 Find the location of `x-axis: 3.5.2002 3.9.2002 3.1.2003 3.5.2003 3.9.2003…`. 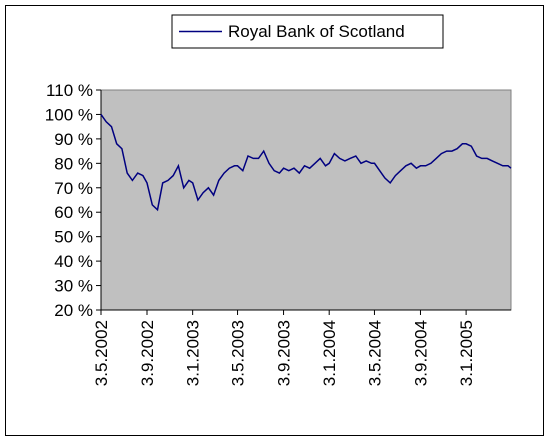

x-axis: 3.5.2002 3.9.2002 3.1.2003 3.5.2003 3.9.2003… is located at coordinates (301, 347).